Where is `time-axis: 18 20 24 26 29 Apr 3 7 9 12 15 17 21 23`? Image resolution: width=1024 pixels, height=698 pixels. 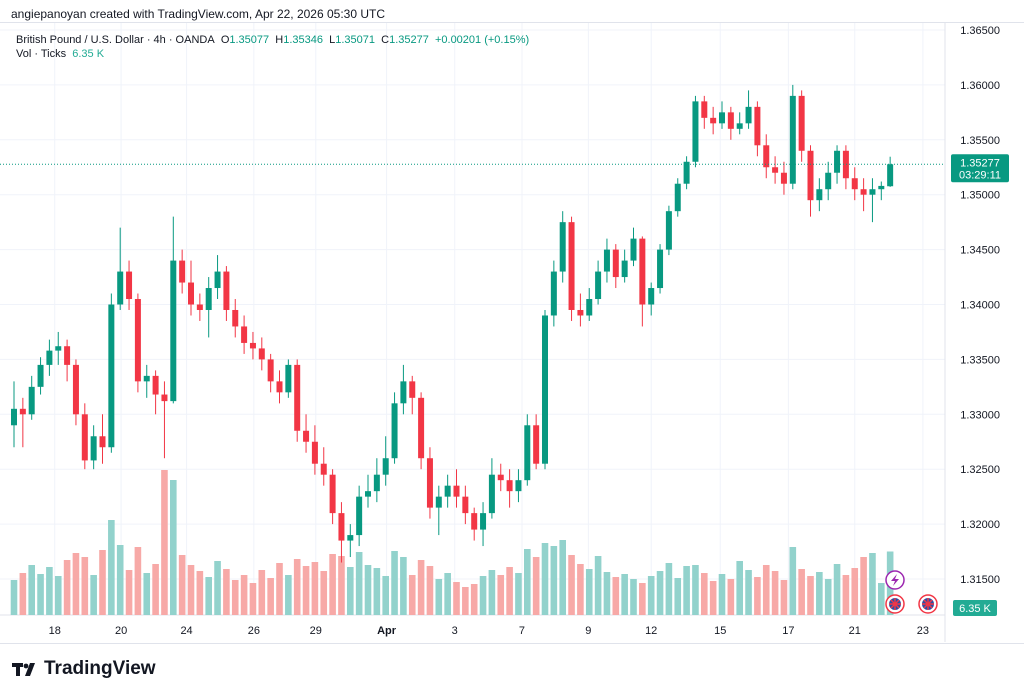
time-axis: 18 20 24 26 29 Apr 3 7 9 12 15 17 21 23 is located at coordinates (489, 631).